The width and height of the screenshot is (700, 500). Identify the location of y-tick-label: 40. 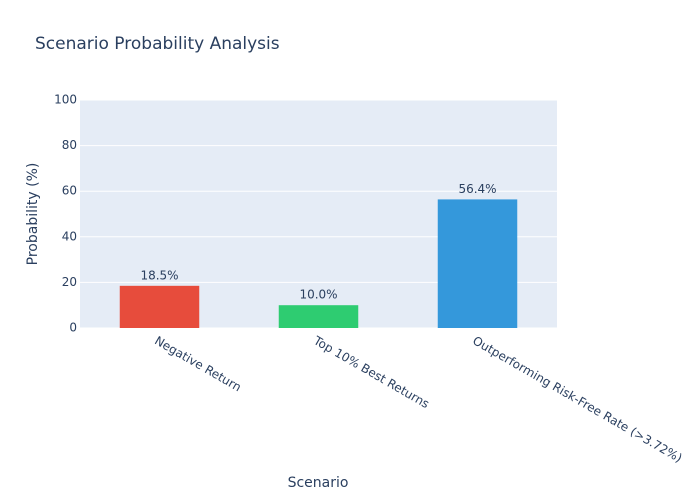
(69, 236).